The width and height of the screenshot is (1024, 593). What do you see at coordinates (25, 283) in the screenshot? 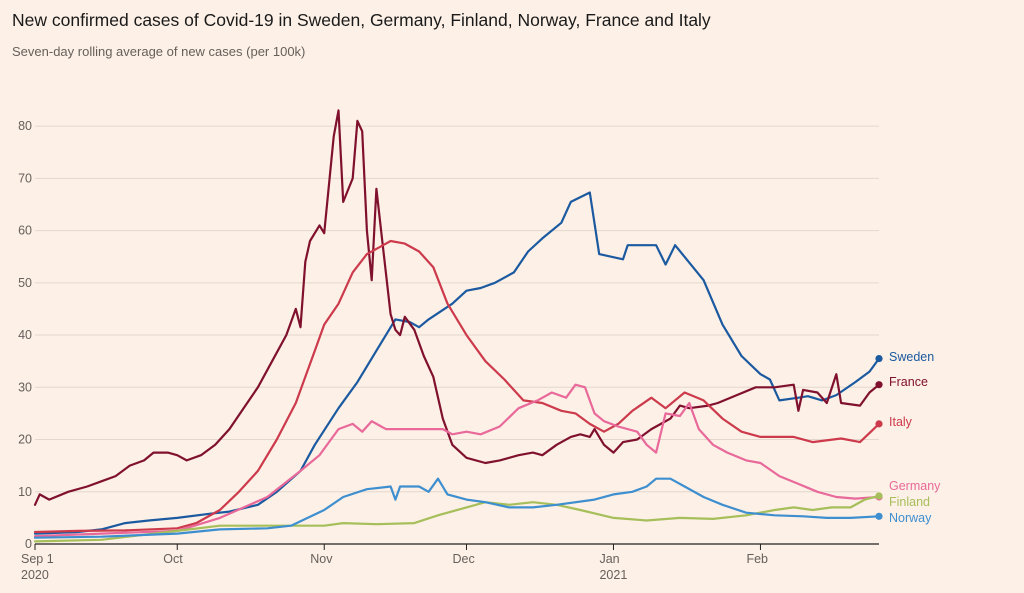
I see `y-tick-label: 50` at bounding box center [25, 283].